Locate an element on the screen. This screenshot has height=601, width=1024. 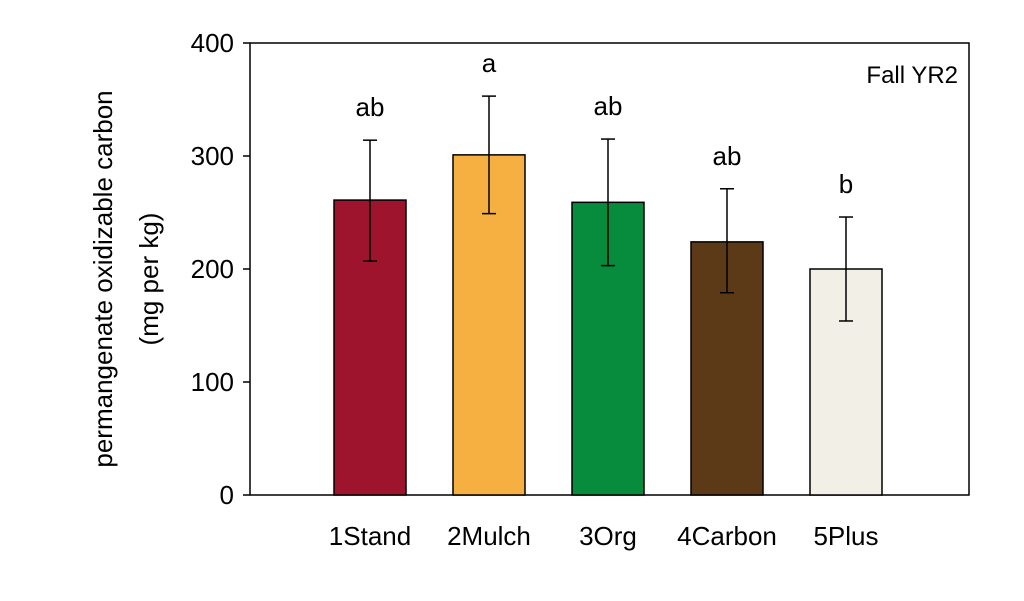
panel-label: Fall YR2 is located at coordinates (912, 75).